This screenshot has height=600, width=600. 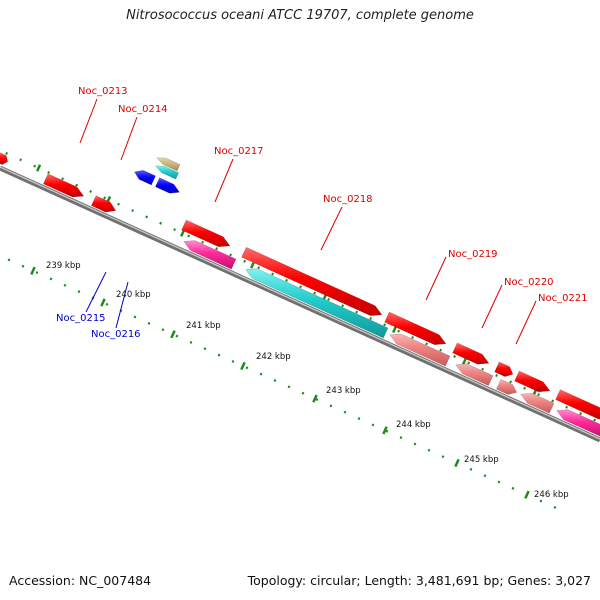 I want to click on tick-label: 244 kbp, so click(x=413, y=425).